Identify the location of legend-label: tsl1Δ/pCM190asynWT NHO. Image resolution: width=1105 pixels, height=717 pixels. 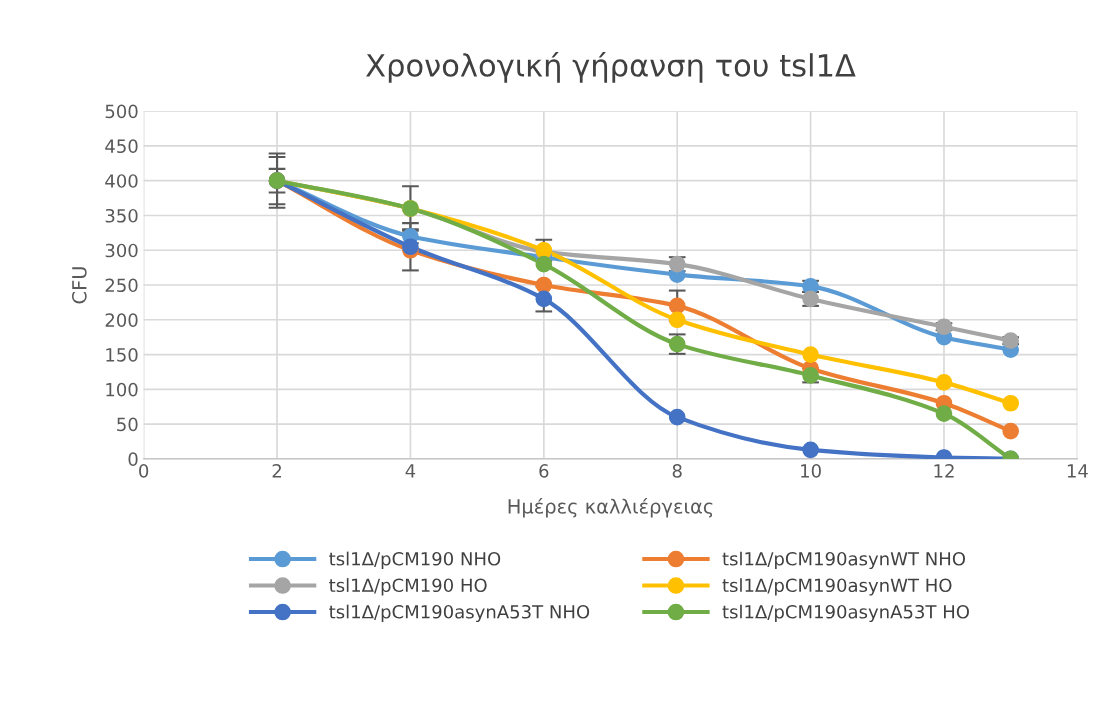
(844, 560).